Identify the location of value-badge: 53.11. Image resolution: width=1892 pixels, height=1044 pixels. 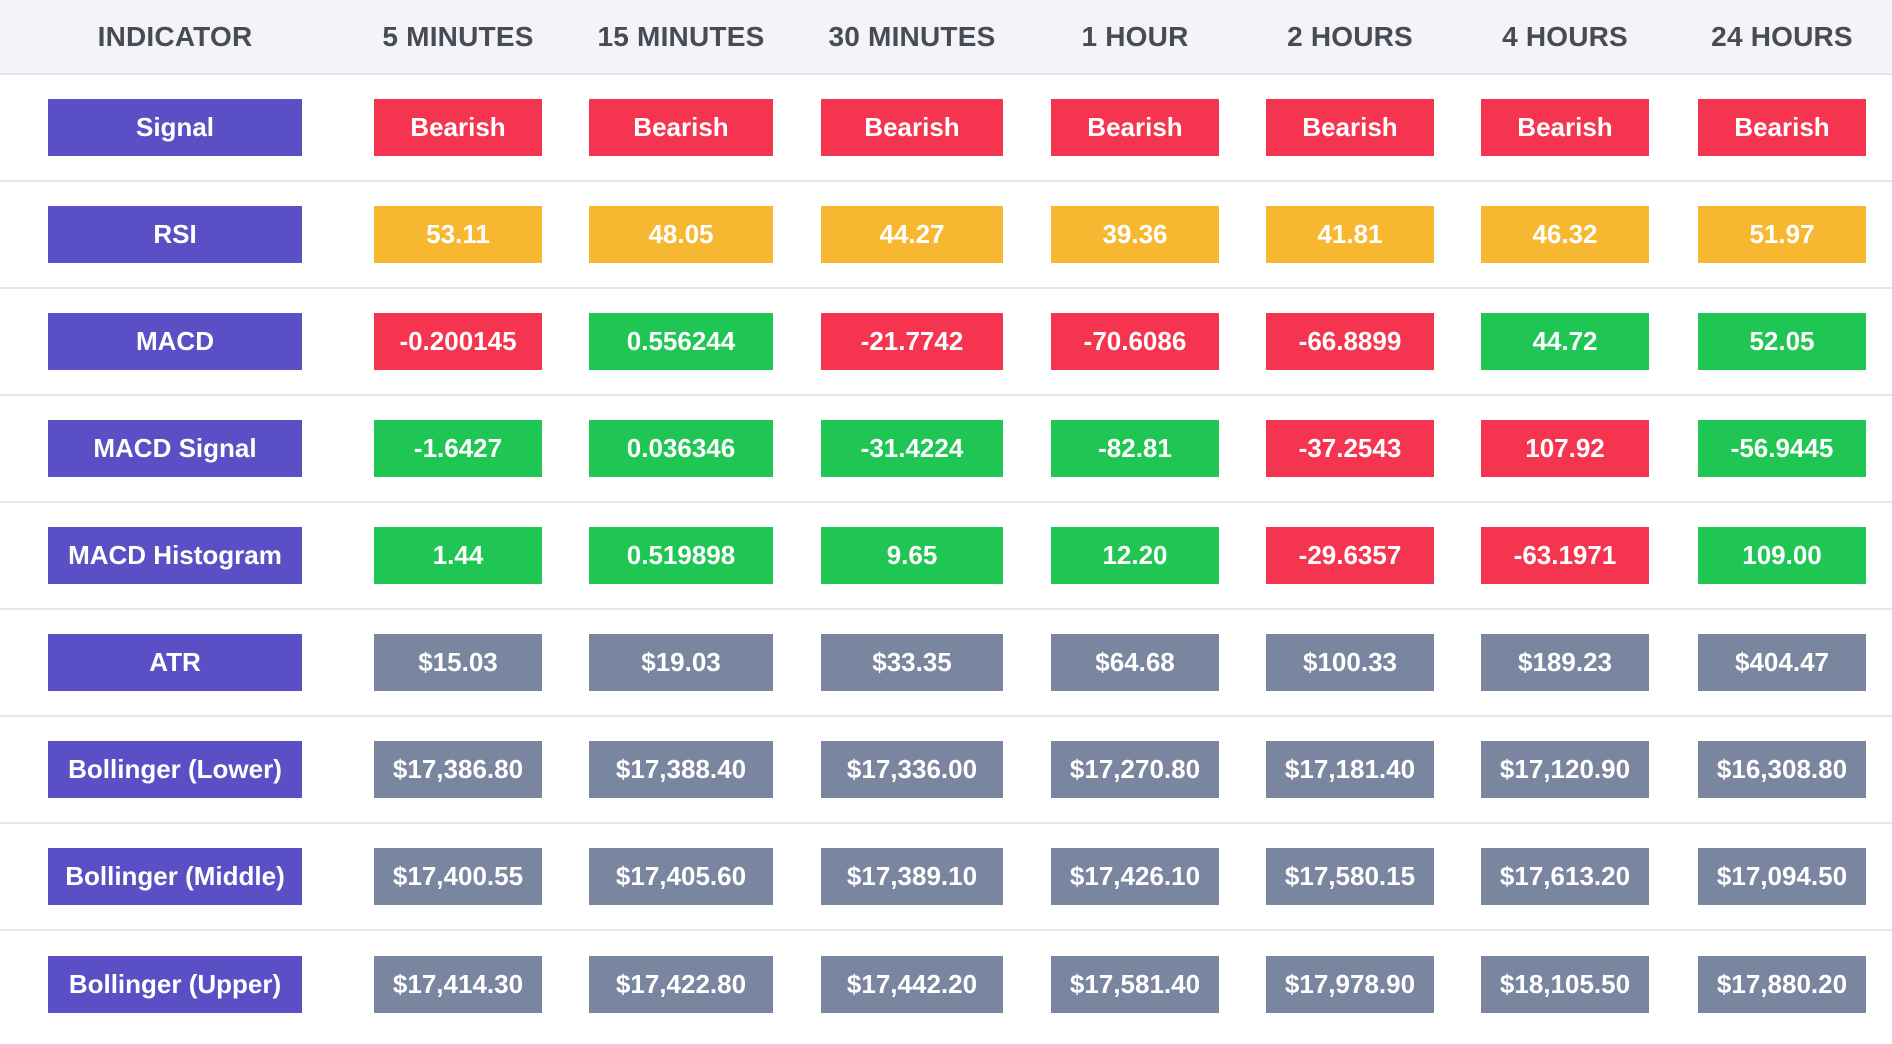
(458, 234).